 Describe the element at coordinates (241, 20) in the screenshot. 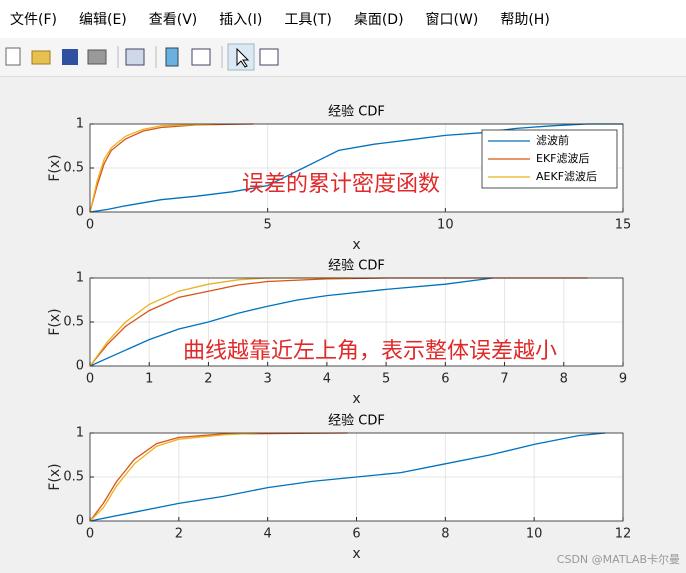

I see `menu-item: 插入(I)` at that location.